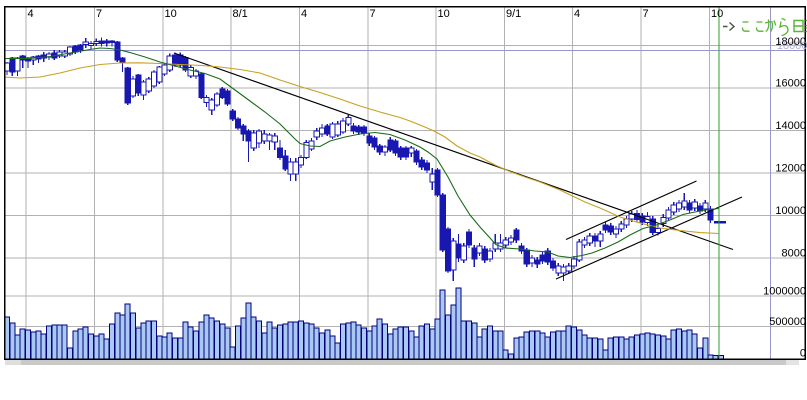  Describe the element at coordinates (790, 169) in the screenshot. I see `svg-text: 12000` at that location.